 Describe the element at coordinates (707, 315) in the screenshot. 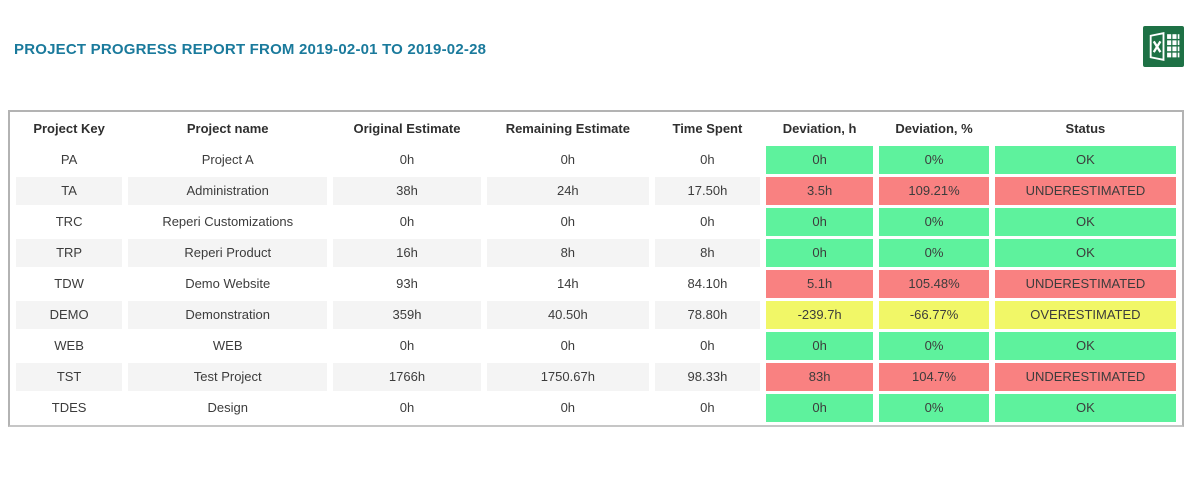

I see `cell-time-spent: 78.80h` at that location.